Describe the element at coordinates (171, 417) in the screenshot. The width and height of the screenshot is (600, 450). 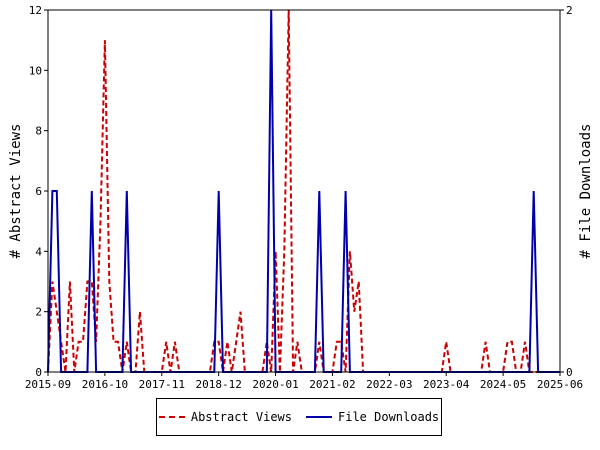
I see `legend-swatch-abstract-views` at that location.